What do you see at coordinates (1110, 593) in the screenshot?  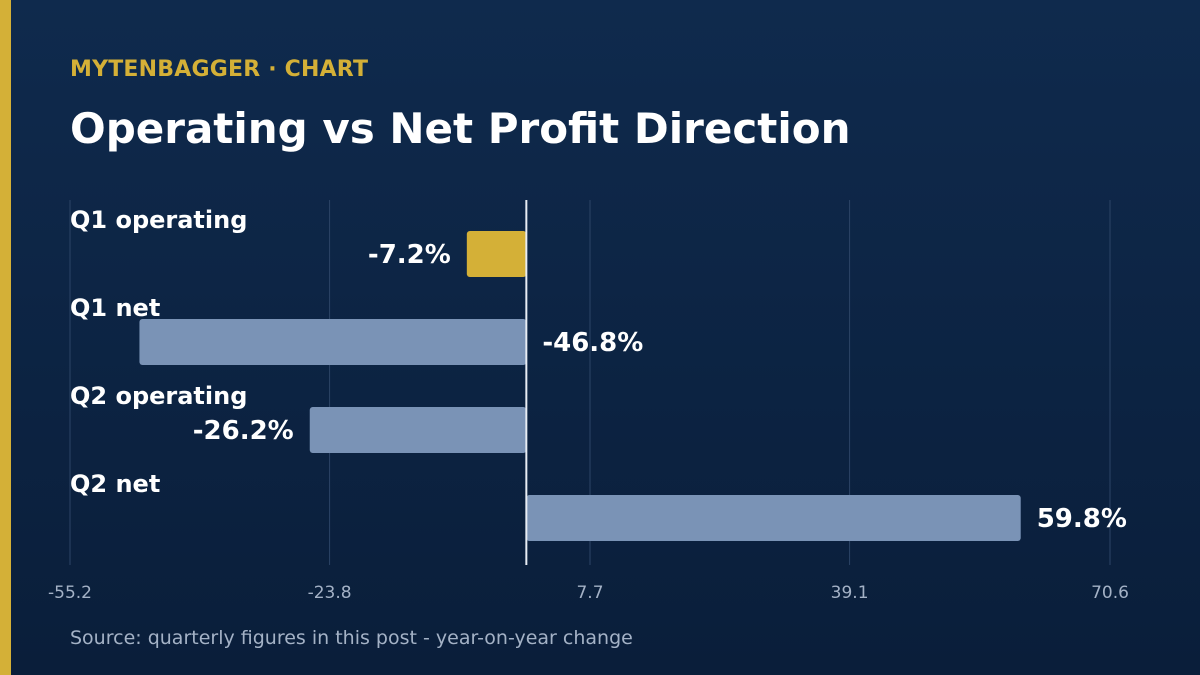 I see `x-tick-label: 70.6` at bounding box center [1110, 593].